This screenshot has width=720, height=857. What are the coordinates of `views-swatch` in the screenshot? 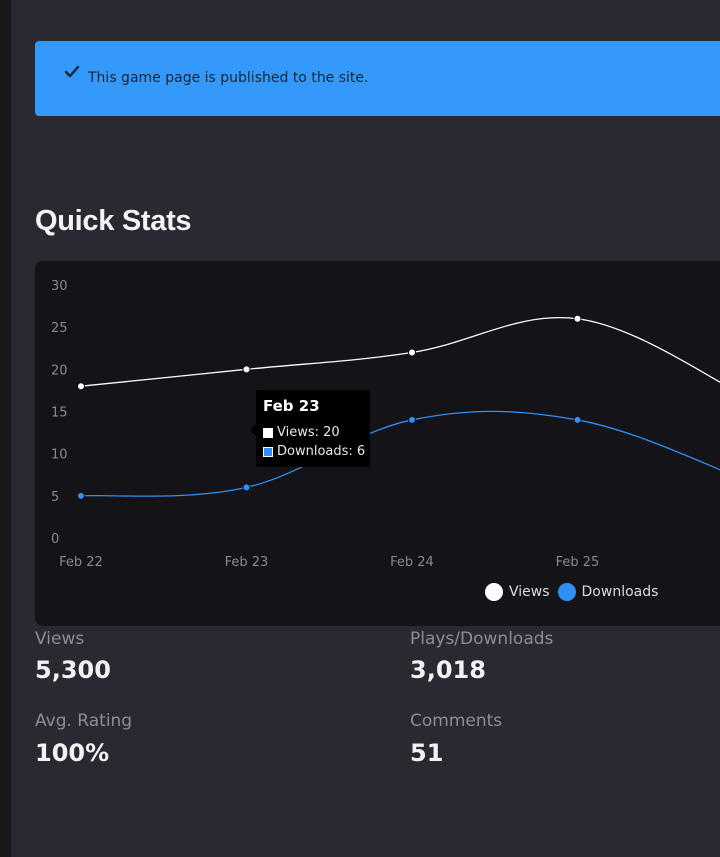 It's located at (268, 432).